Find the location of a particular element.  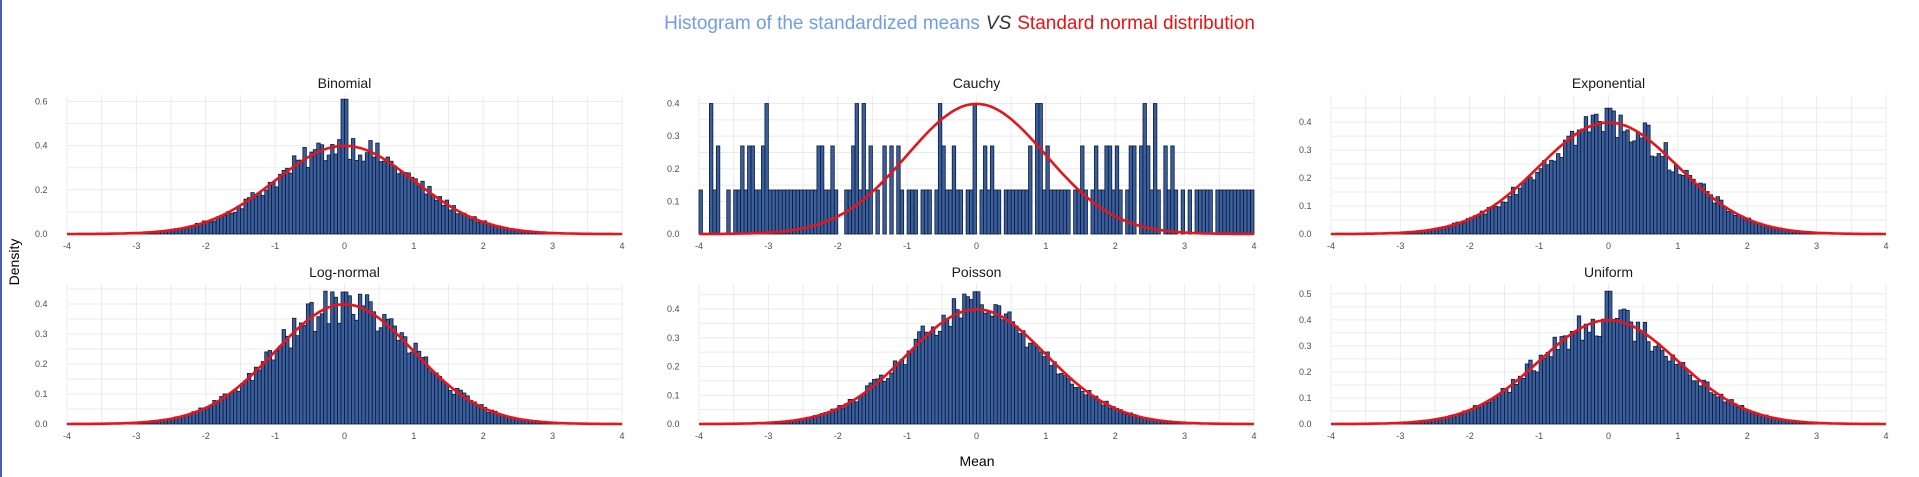

y-tick-label: 0.3 is located at coordinates (1305, 346).